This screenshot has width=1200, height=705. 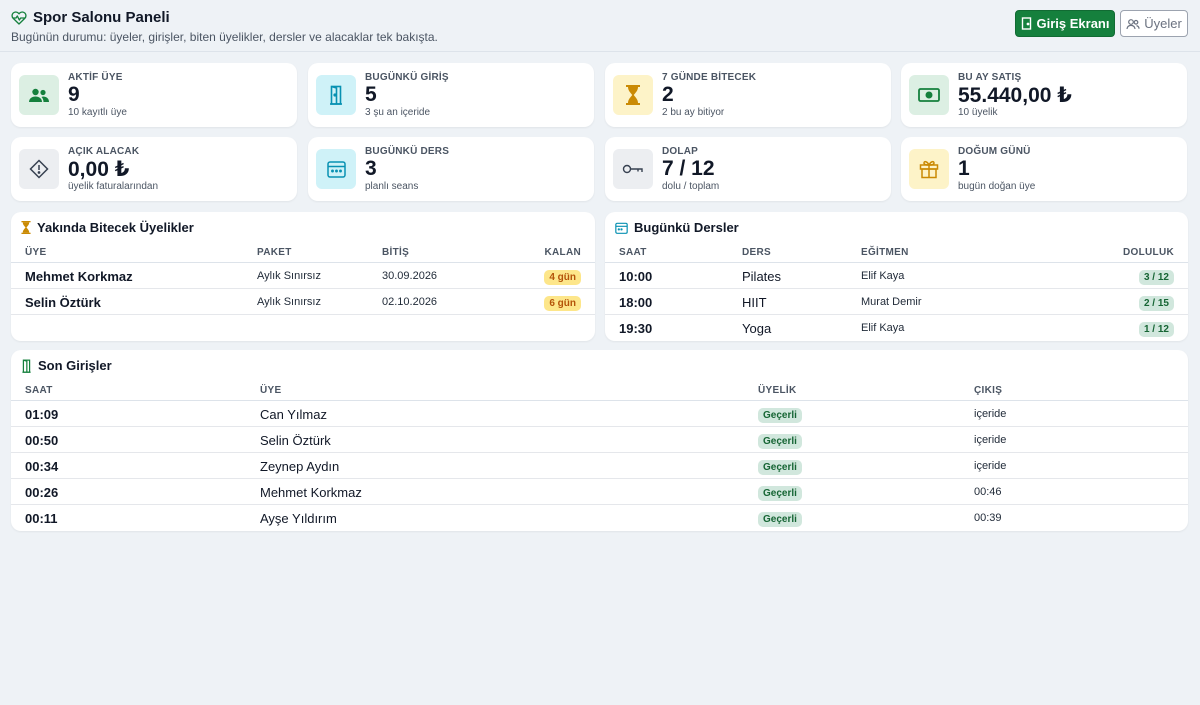 What do you see at coordinates (42, 440) in the screenshot?
I see `entry-time: 00:50` at bounding box center [42, 440].